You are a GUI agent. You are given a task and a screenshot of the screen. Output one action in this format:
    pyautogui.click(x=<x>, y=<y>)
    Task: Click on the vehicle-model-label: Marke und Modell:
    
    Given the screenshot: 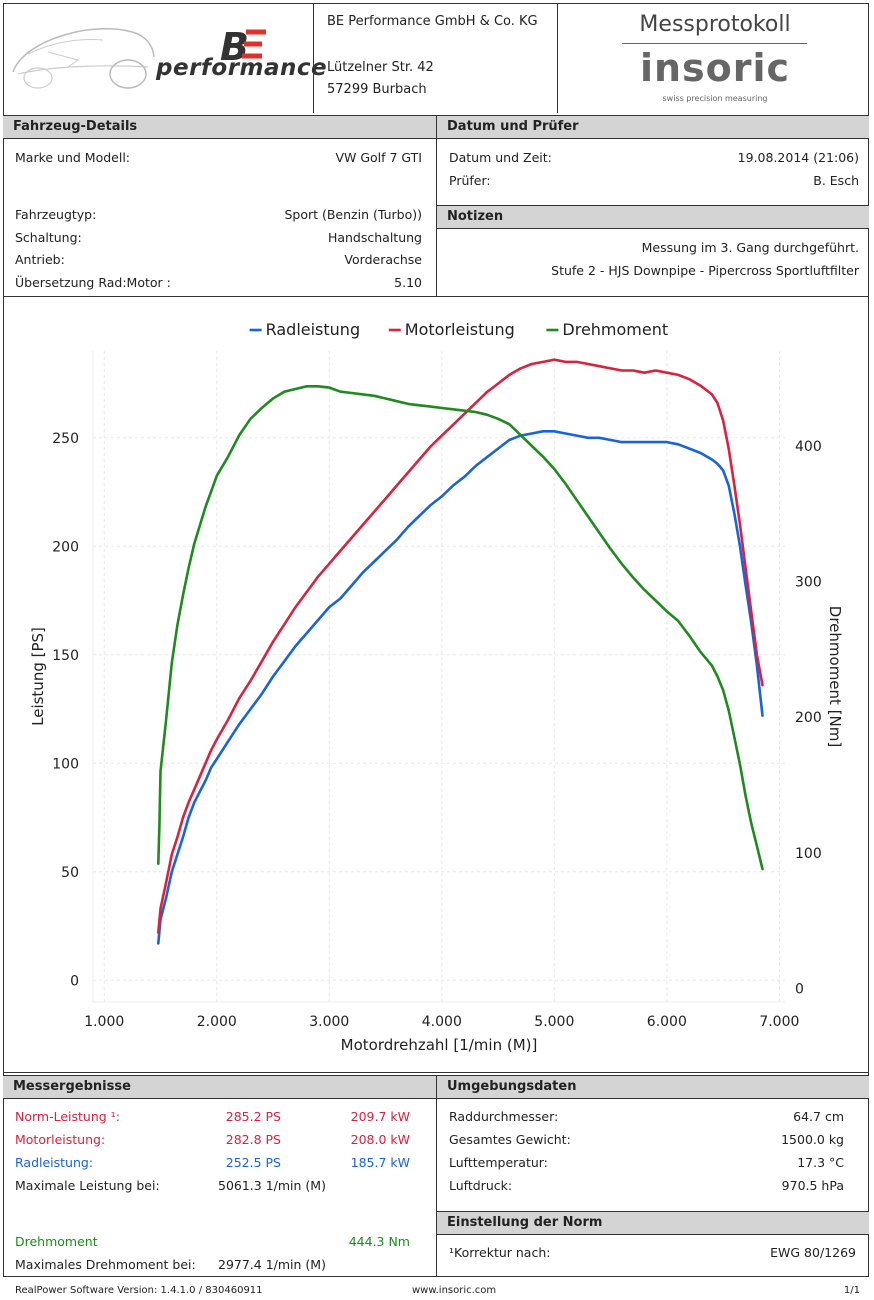 What is the action you would take?
    pyautogui.click(x=73, y=157)
    